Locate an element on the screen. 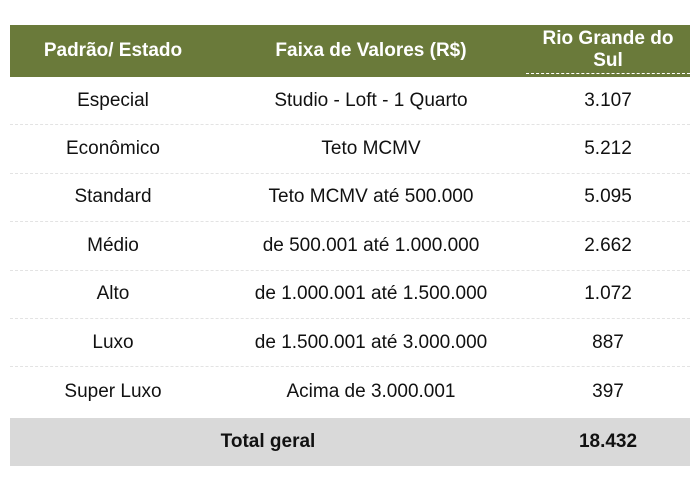  total-value: 18.432 is located at coordinates (608, 441).